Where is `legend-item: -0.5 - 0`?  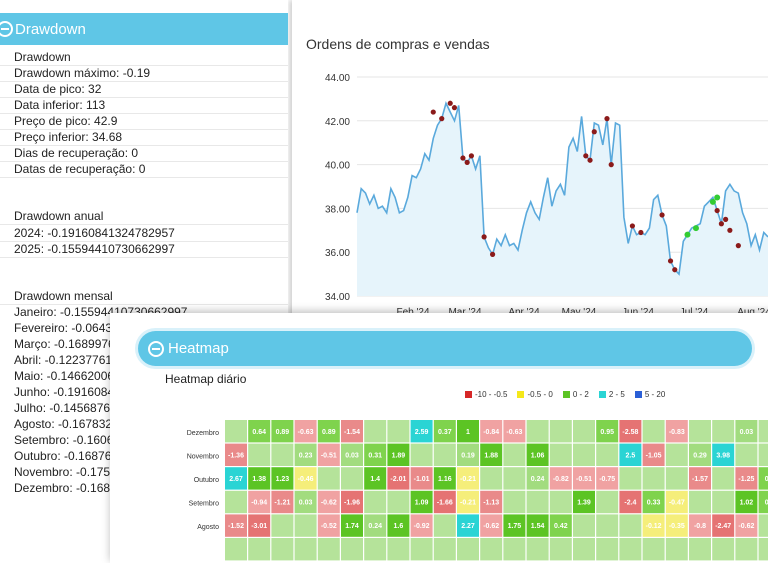
legend-item: -0.5 - 0 is located at coordinates (535, 394).